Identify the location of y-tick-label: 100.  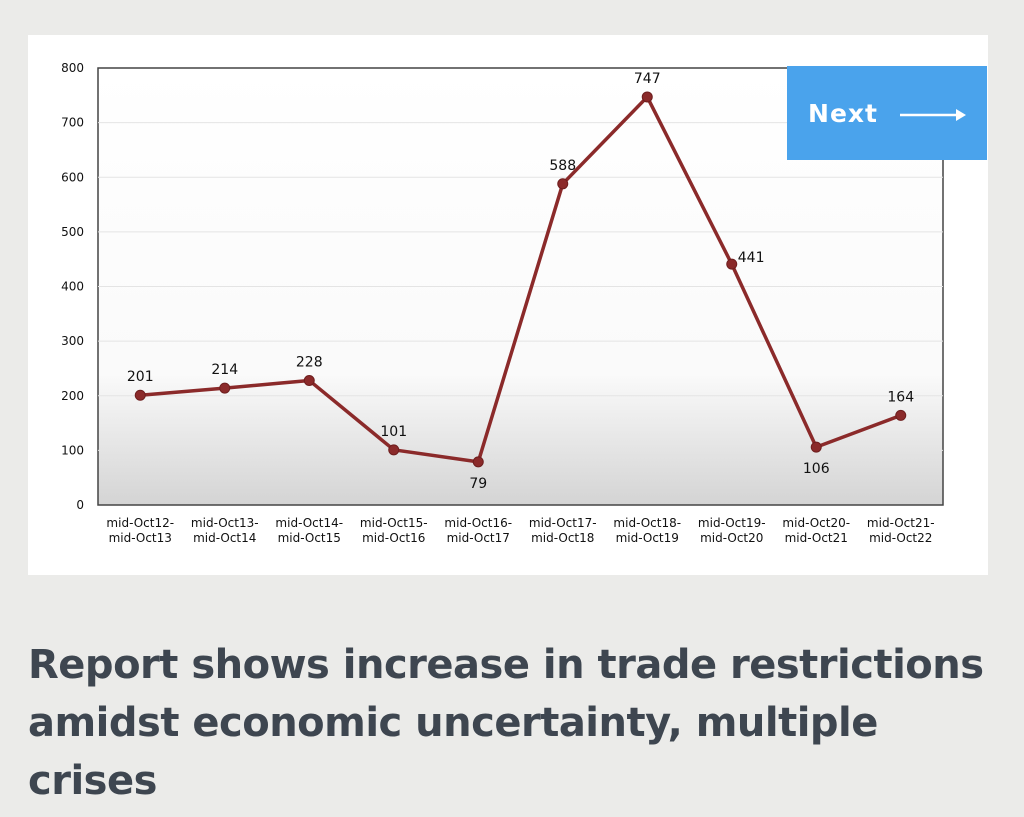
(72, 450).